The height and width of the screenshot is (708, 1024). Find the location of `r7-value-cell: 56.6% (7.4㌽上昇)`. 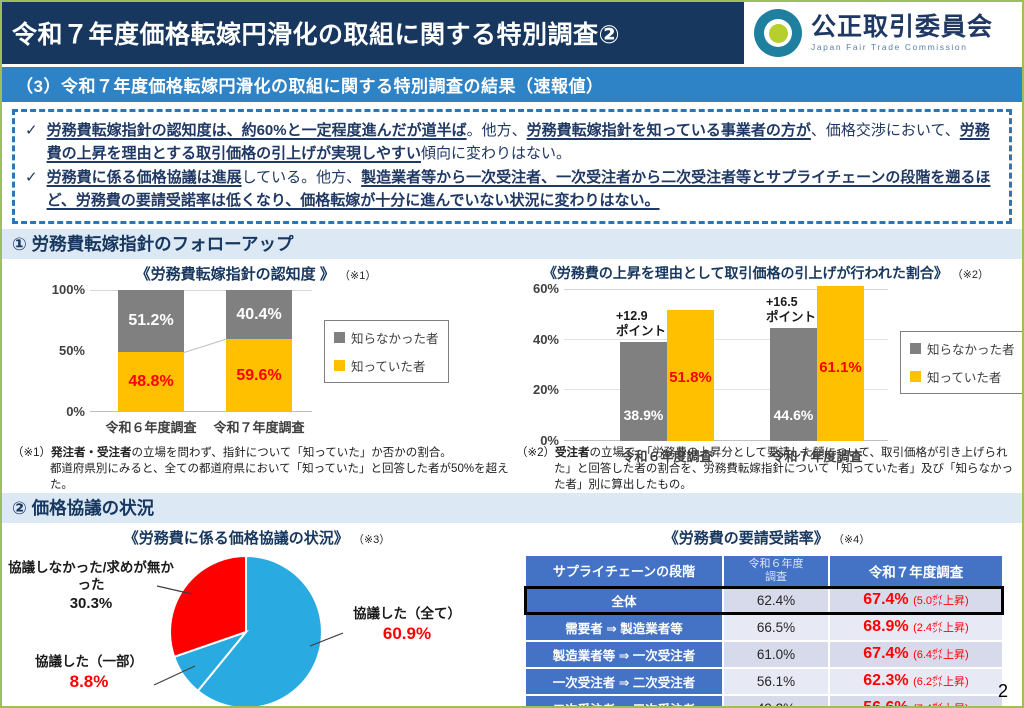

r7-value-cell: 56.6% (7.4㌽上昇) is located at coordinates (916, 699).